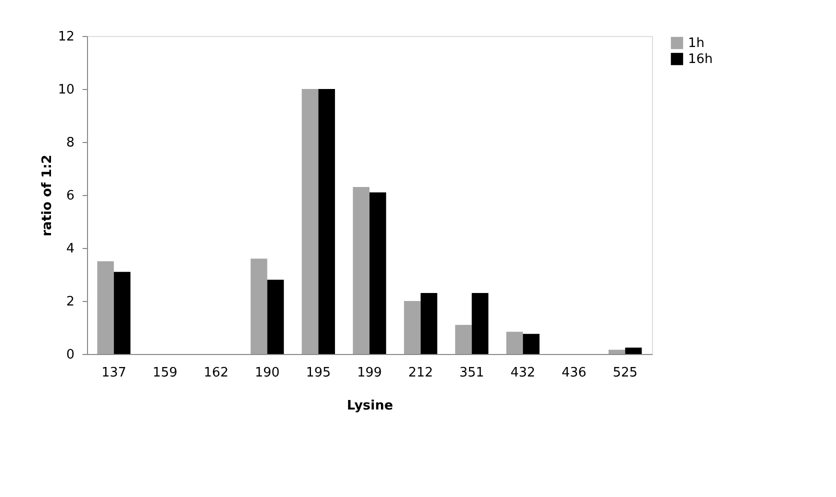 The height and width of the screenshot is (497, 836). Describe the element at coordinates (113, 373) in the screenshot. I see `x-tick-label: 137` at that location.